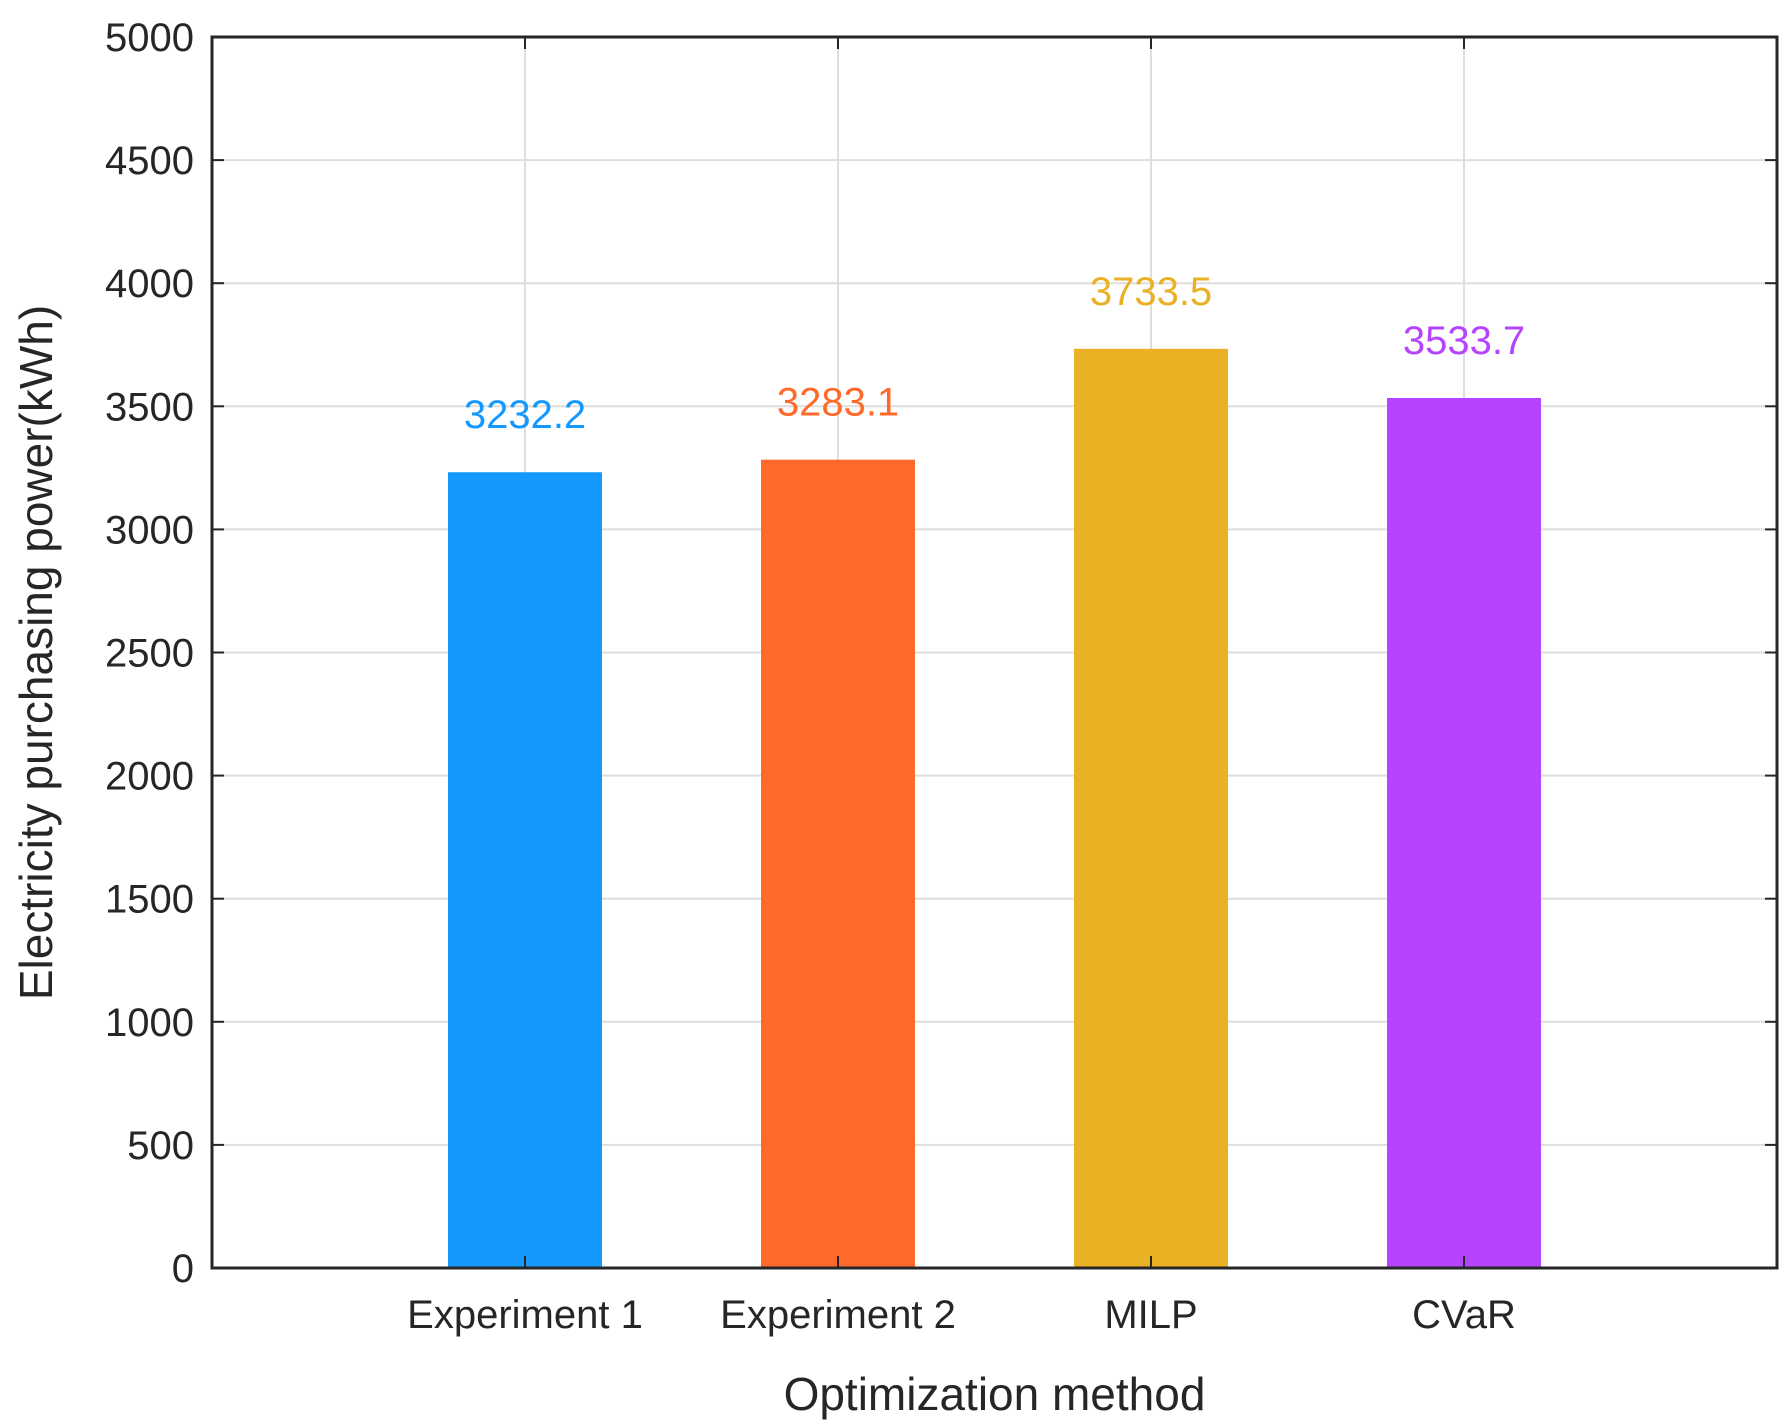 The width and height of the screenshot is (1789, 1426). I want to click on y-axis-title: Electricity purchasing power(kWh), so click(36, 652).